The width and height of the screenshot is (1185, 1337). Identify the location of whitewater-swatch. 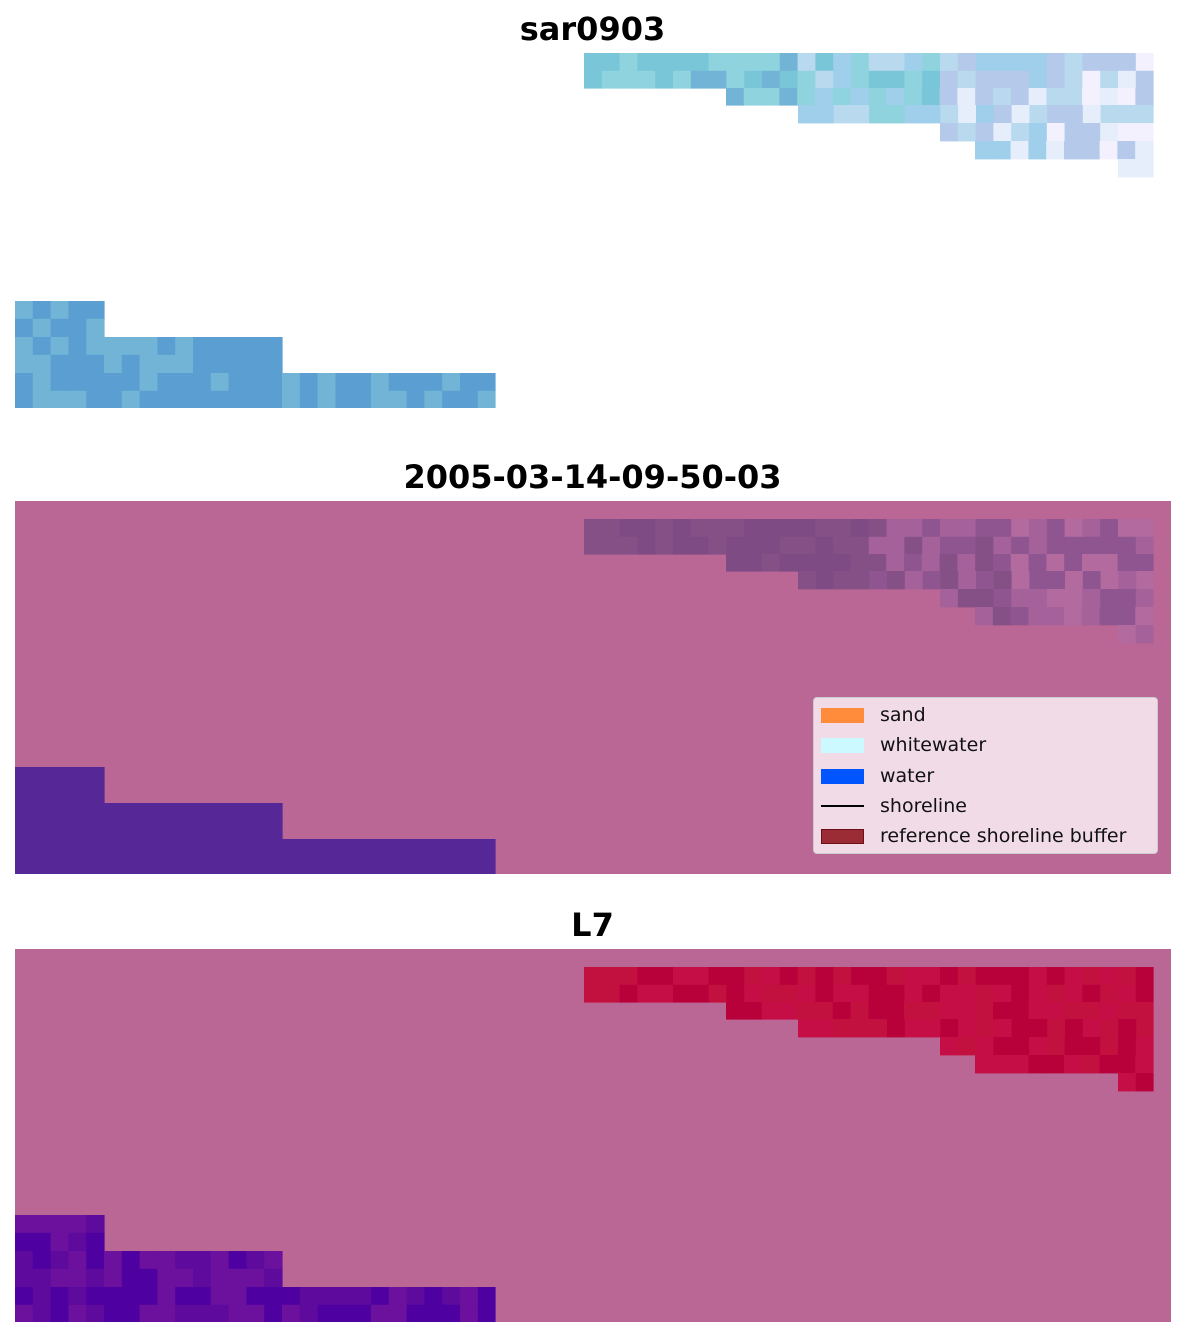
(842, 745).